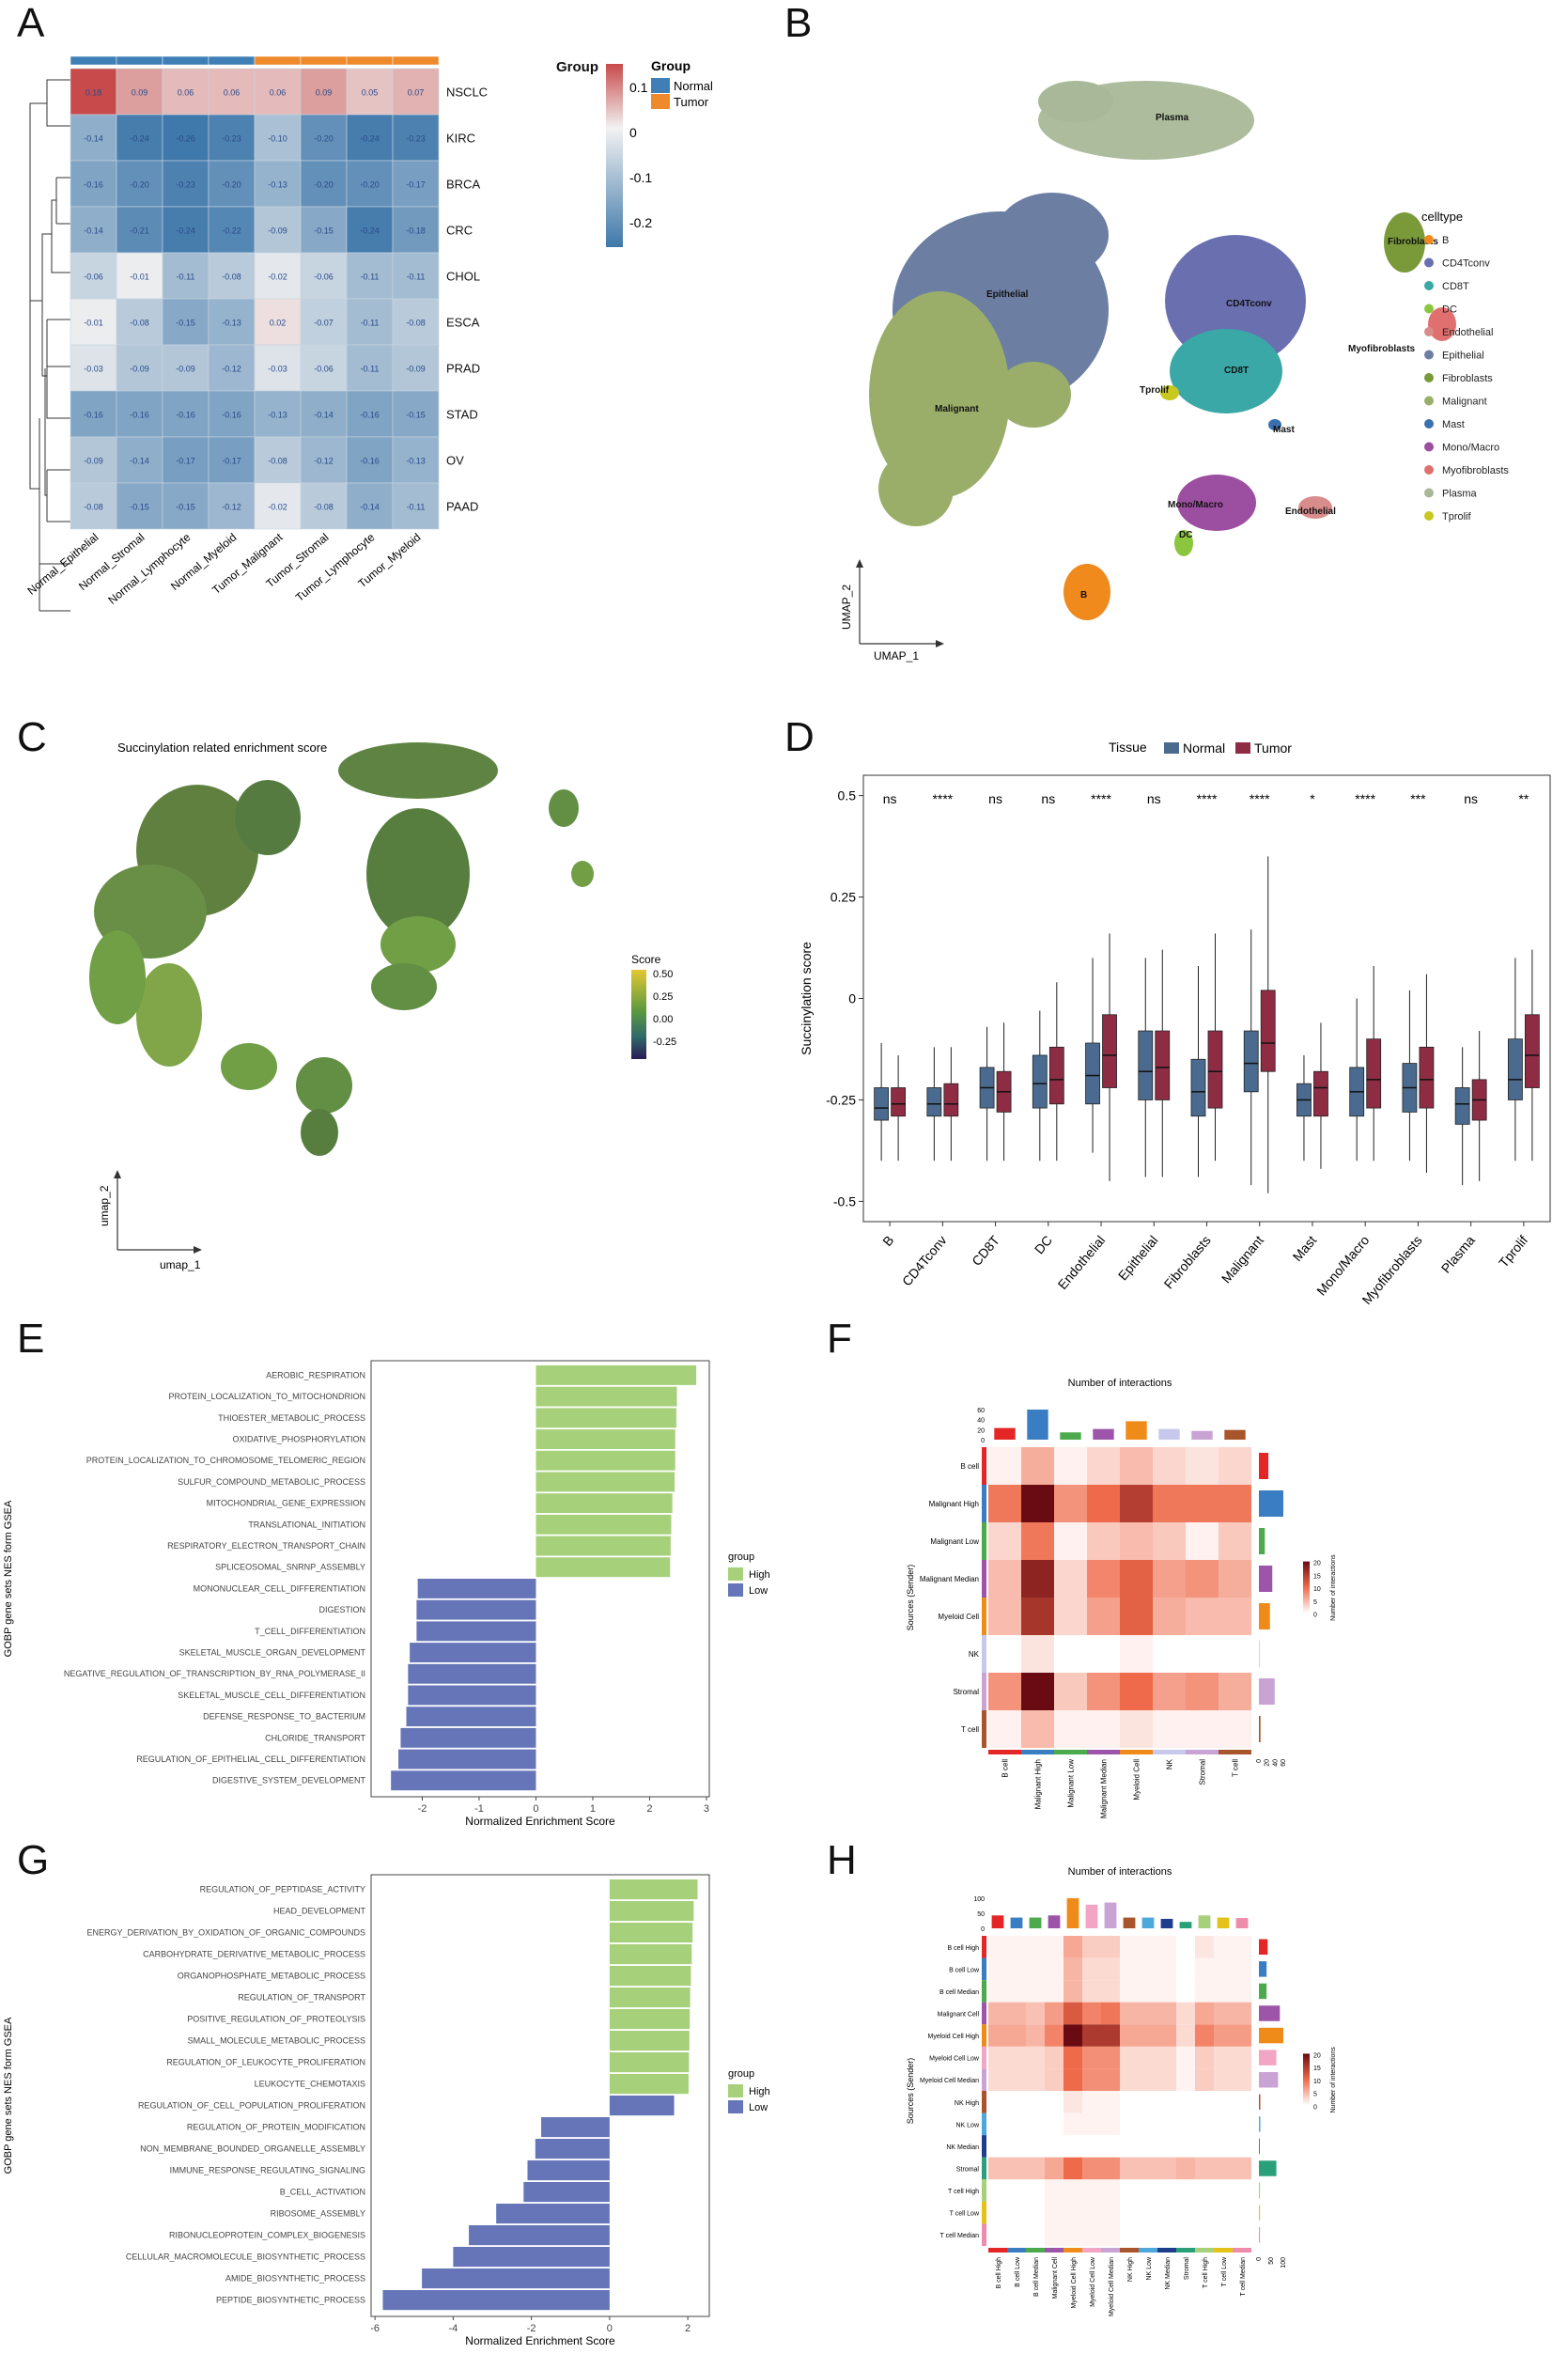 Image resolution: width=1568 pixels, height=2354 pixels. Describe the element at coordinates (279, 1588) in the screenshot. I see `bar-label: MONONUCLEAR_CELL_DIFFERENTIATION` at that location.